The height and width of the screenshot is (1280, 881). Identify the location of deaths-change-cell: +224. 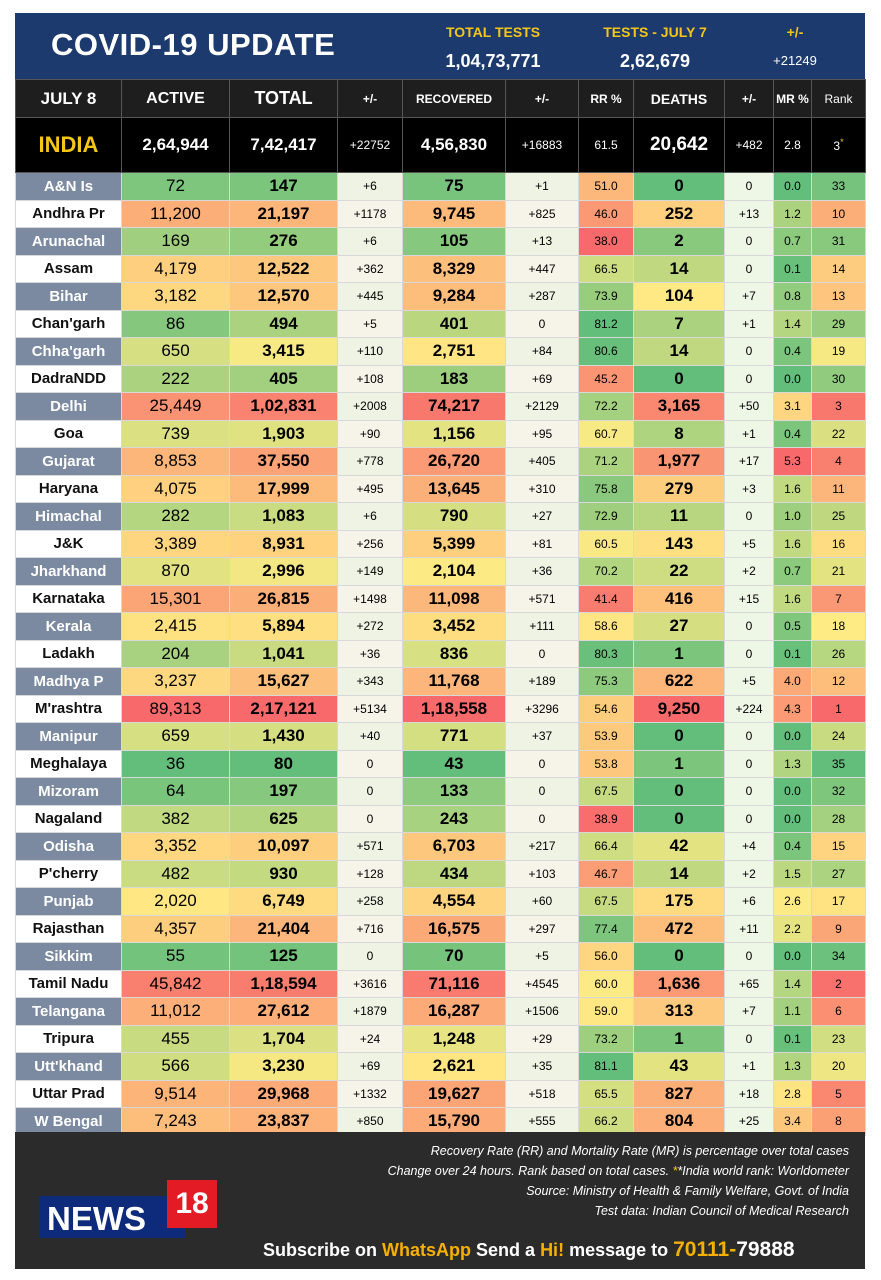
(749, 708).